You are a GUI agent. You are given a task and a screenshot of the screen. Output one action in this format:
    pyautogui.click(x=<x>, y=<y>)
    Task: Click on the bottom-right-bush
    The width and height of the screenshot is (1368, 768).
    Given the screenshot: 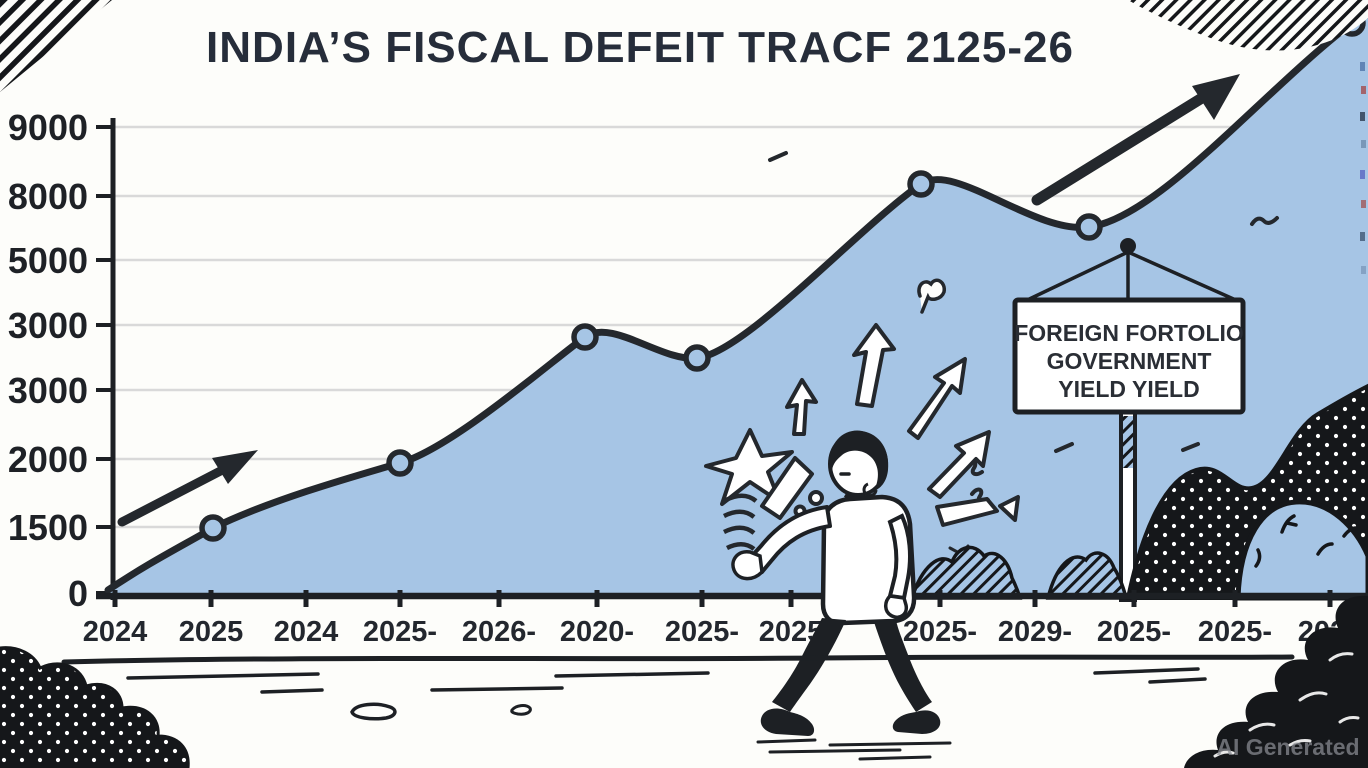 What is the action you would take?
    pyautogui.click(x=1276, y=681)
    